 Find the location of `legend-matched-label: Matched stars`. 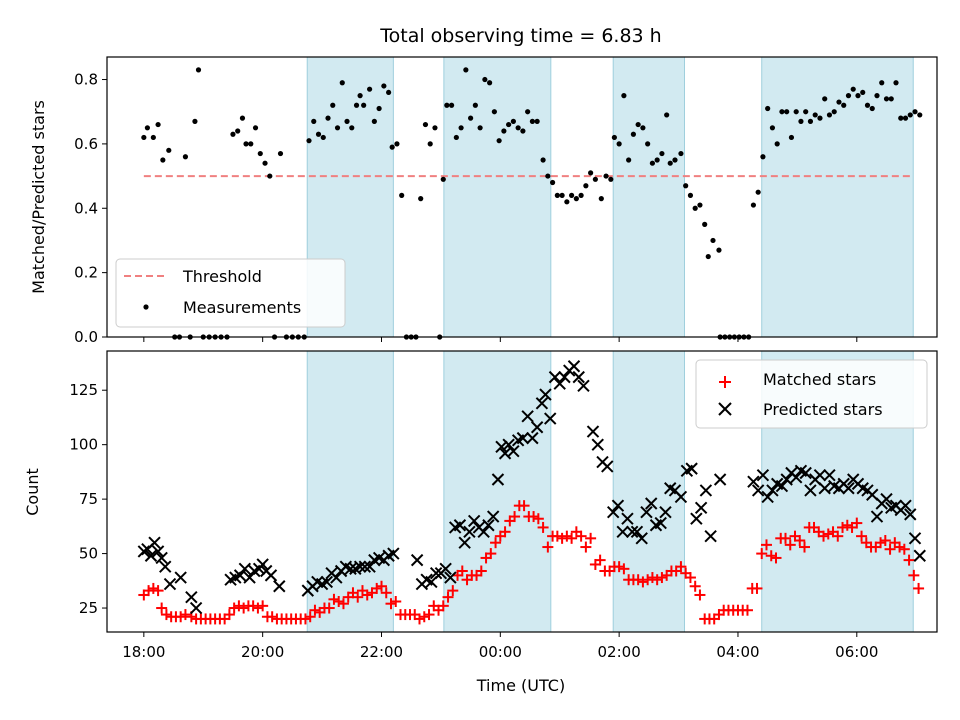

legend-matched-label: Matched stars is located at coordinates (819, 379).